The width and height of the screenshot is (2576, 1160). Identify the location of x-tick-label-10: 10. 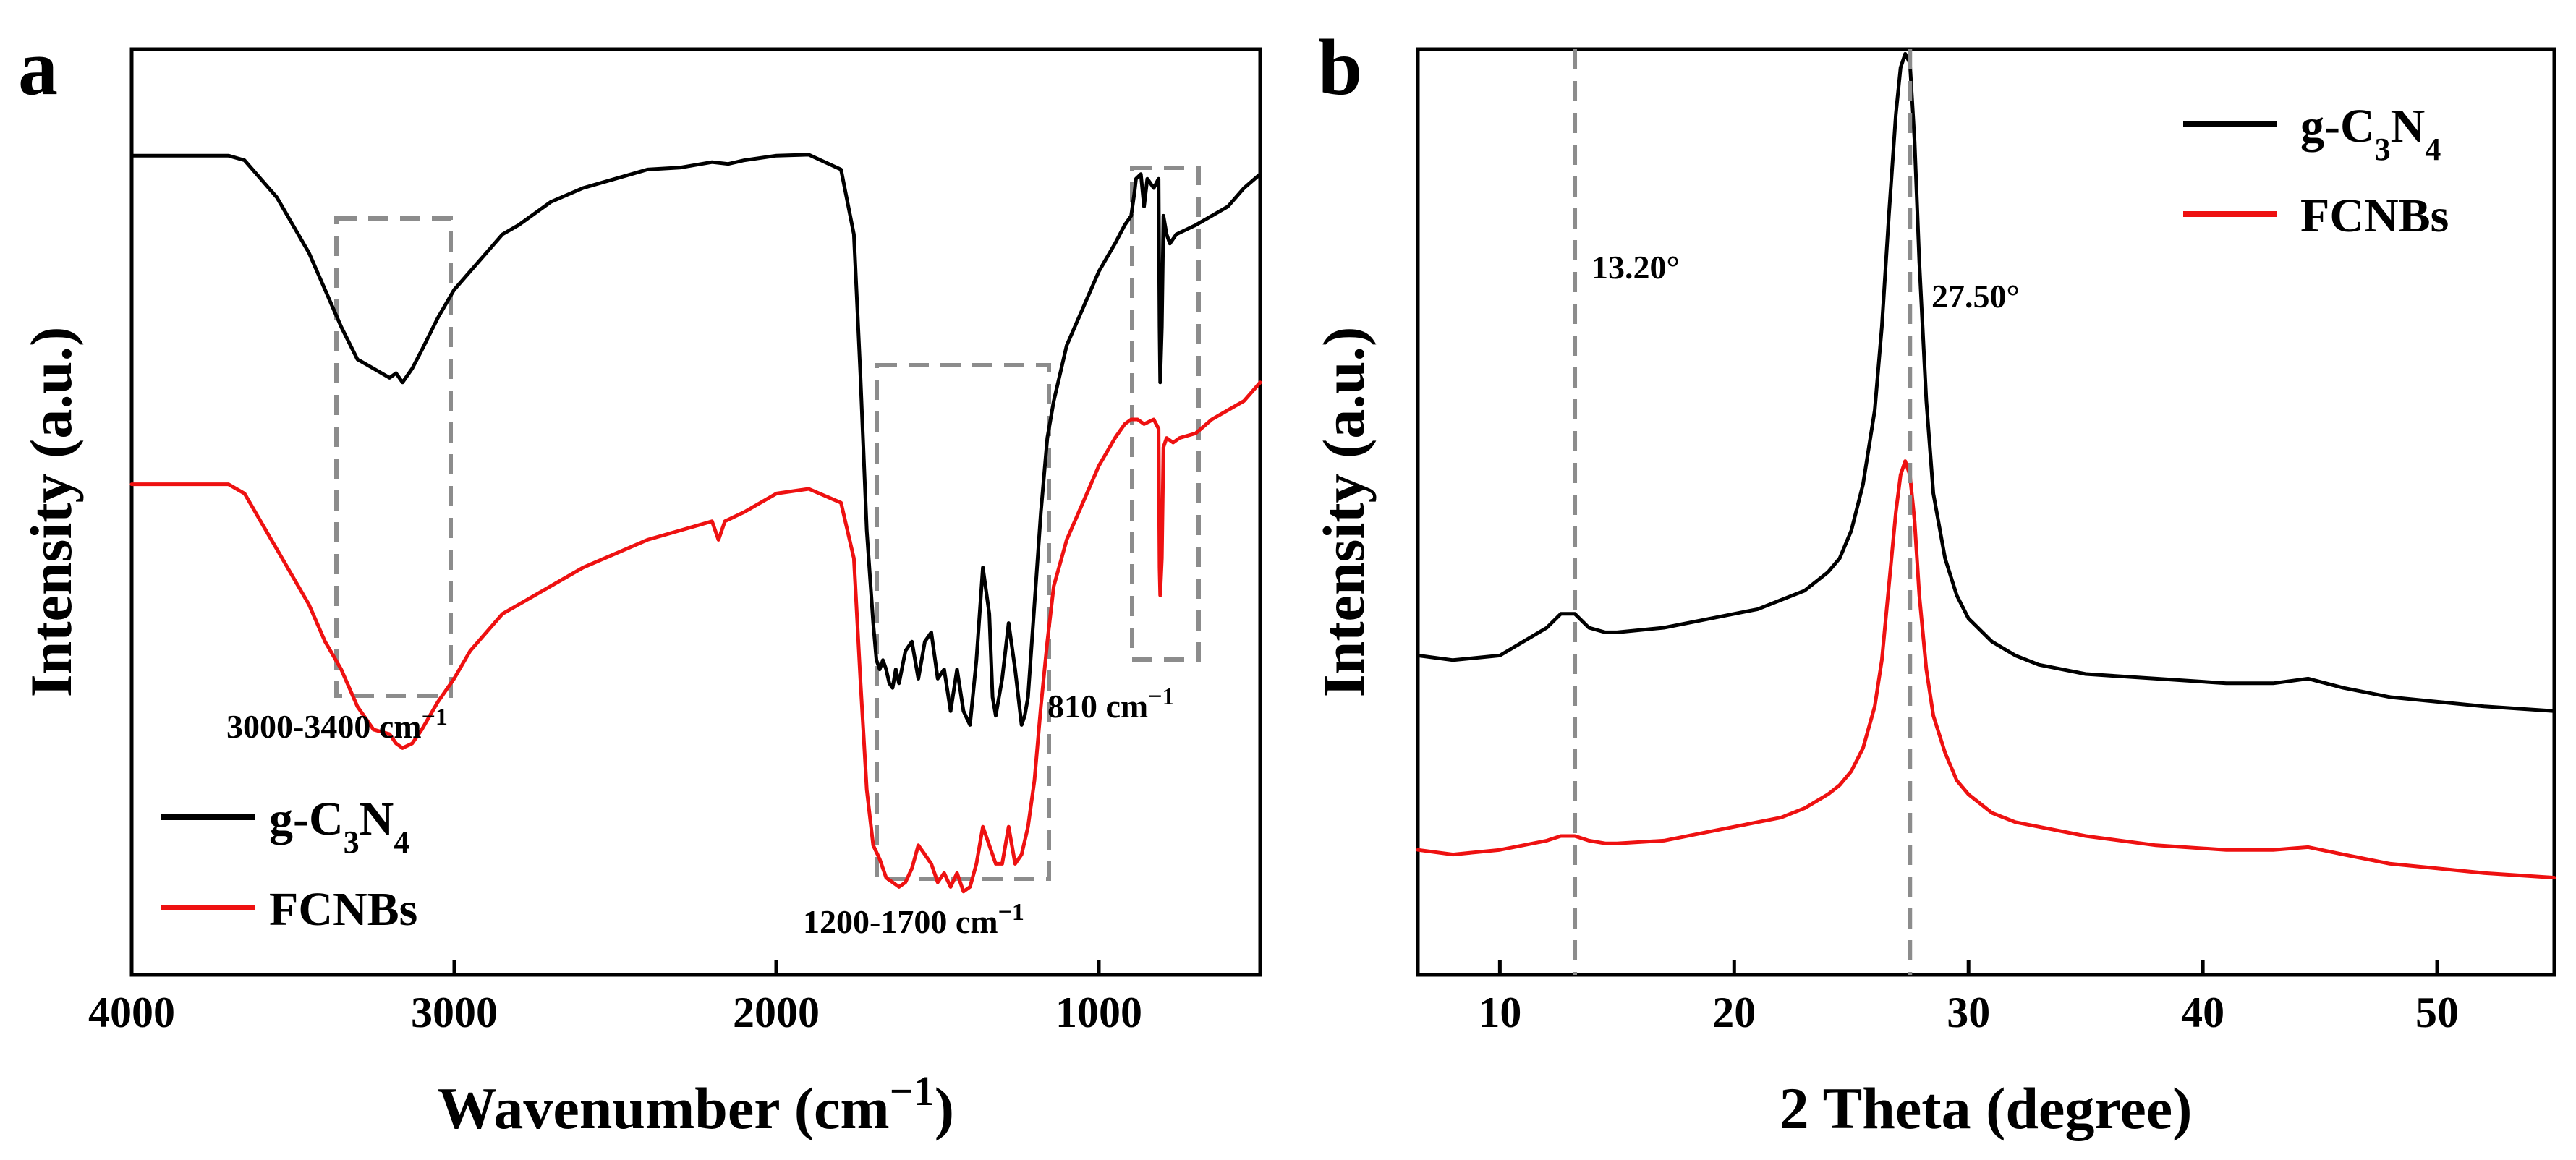
(1499, 1012).